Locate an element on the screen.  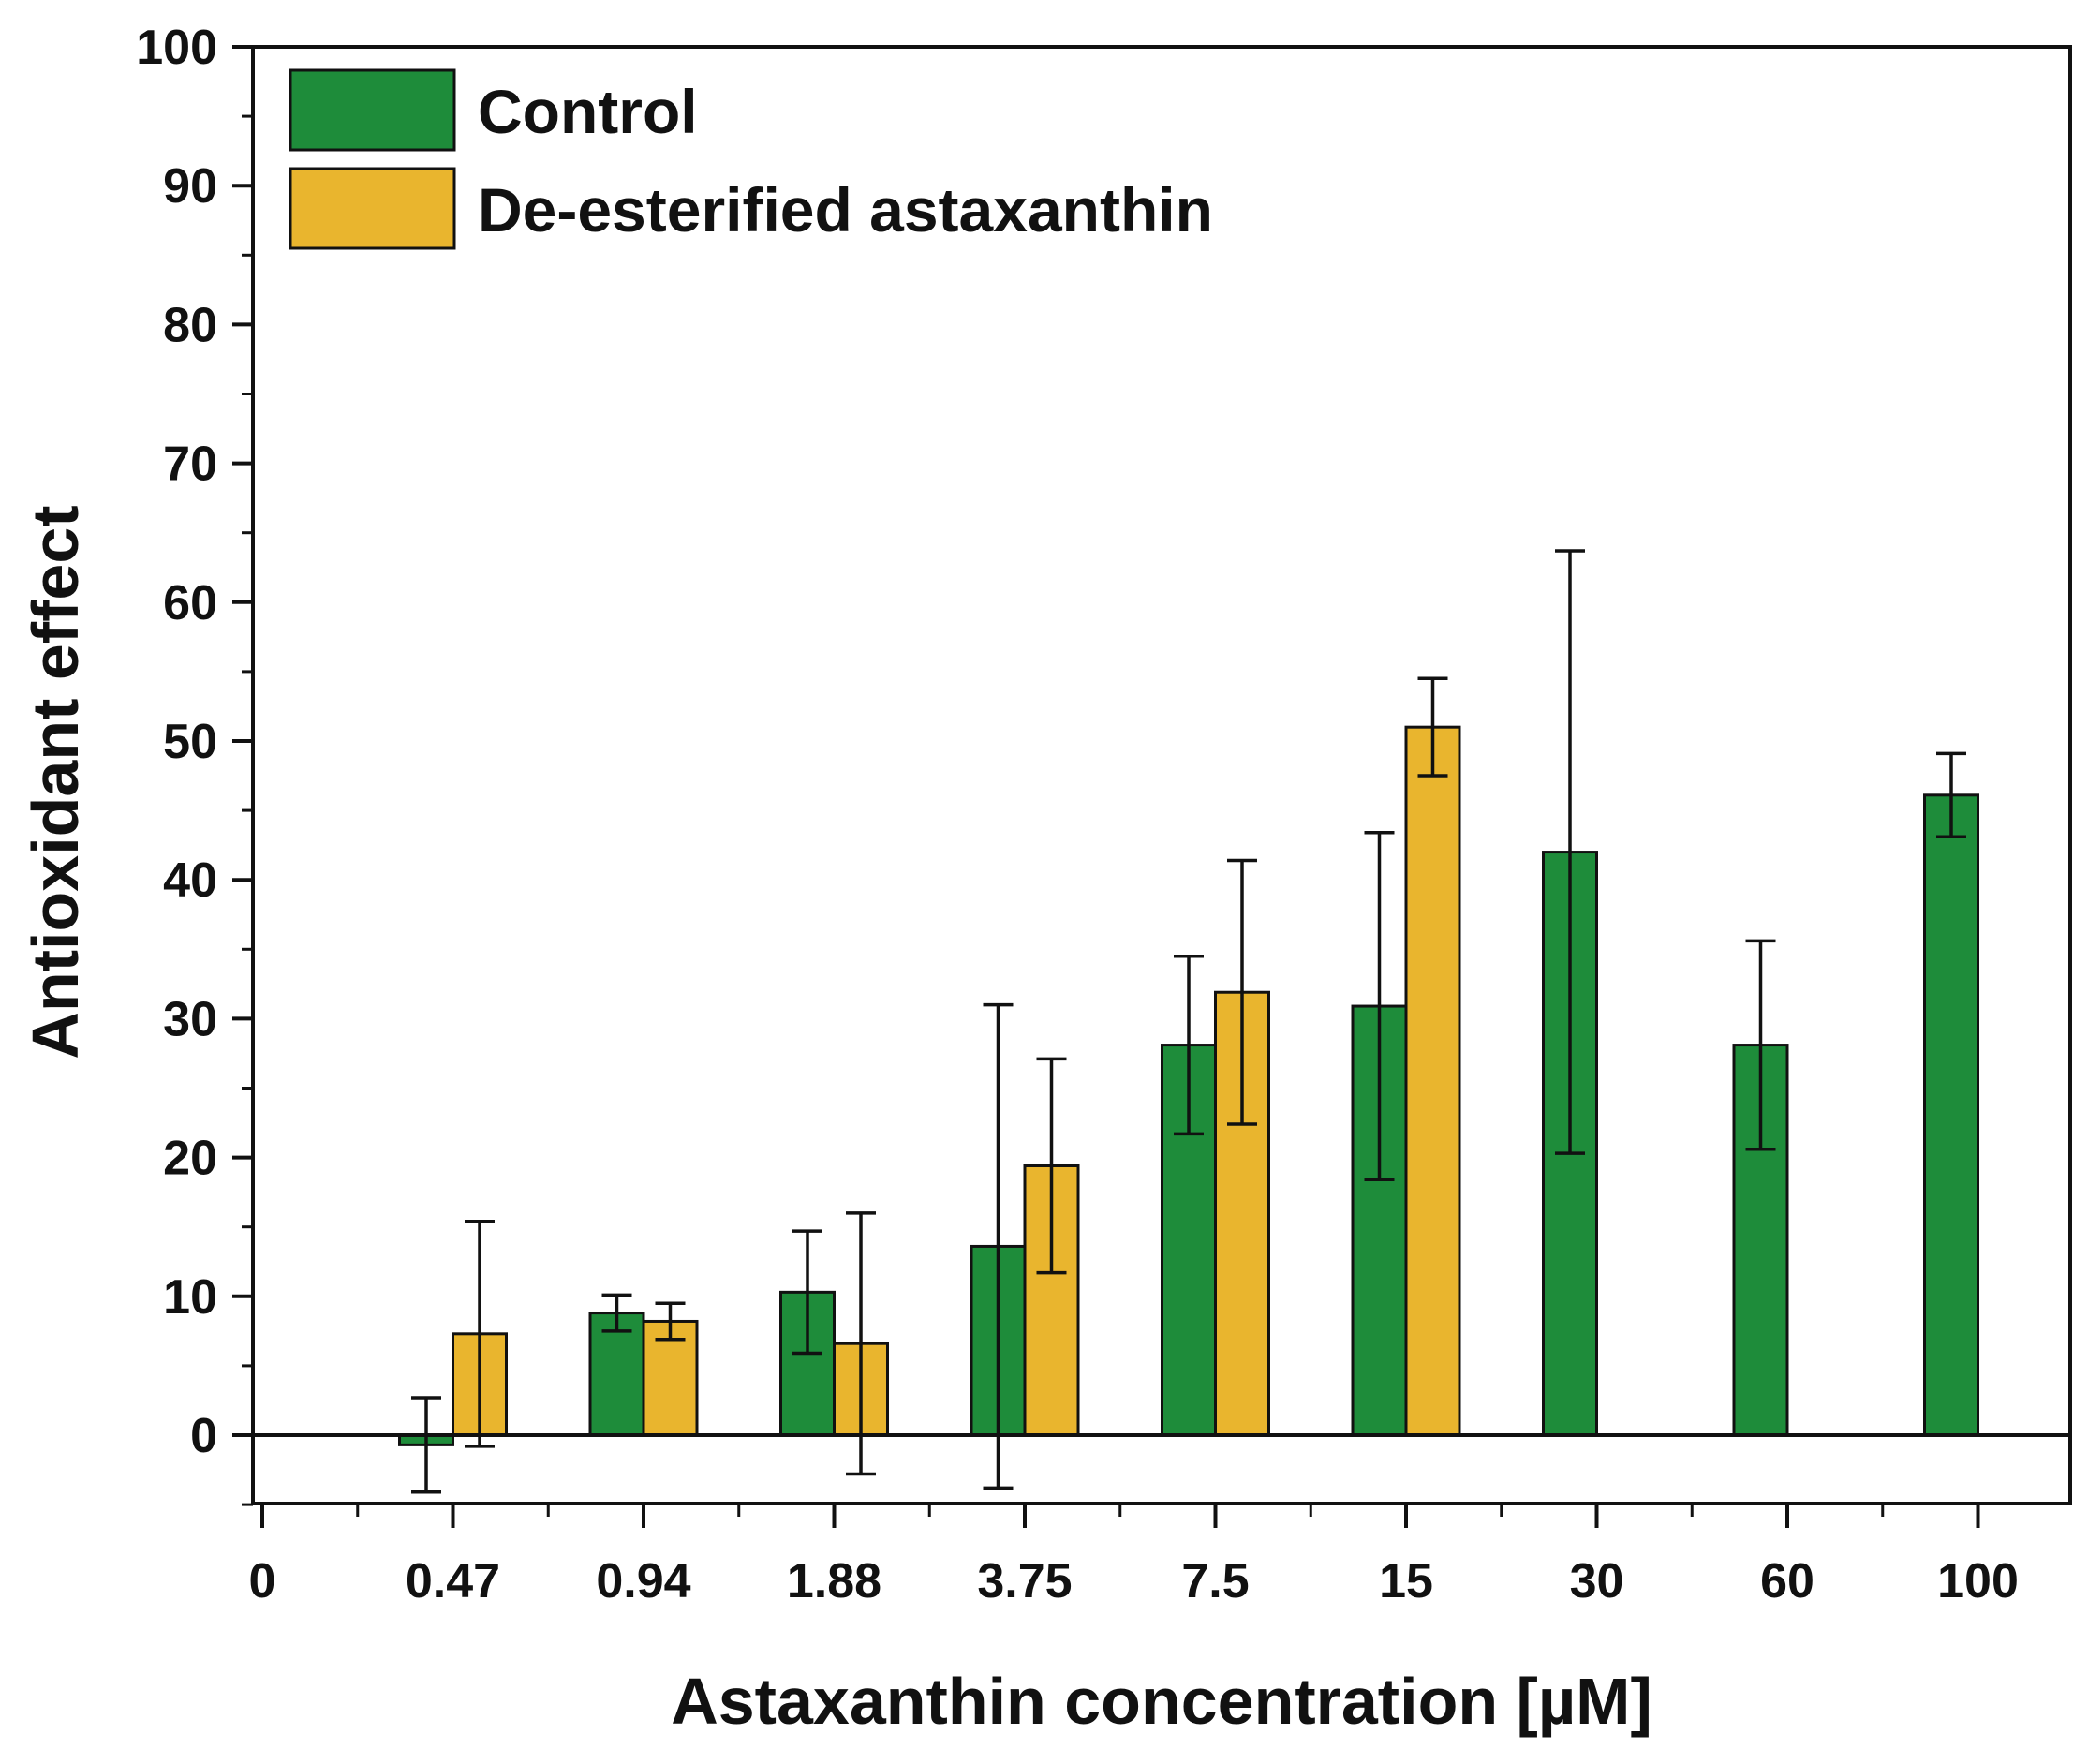
x-tick-label: 60 is located at coordinates (1787, 1581).